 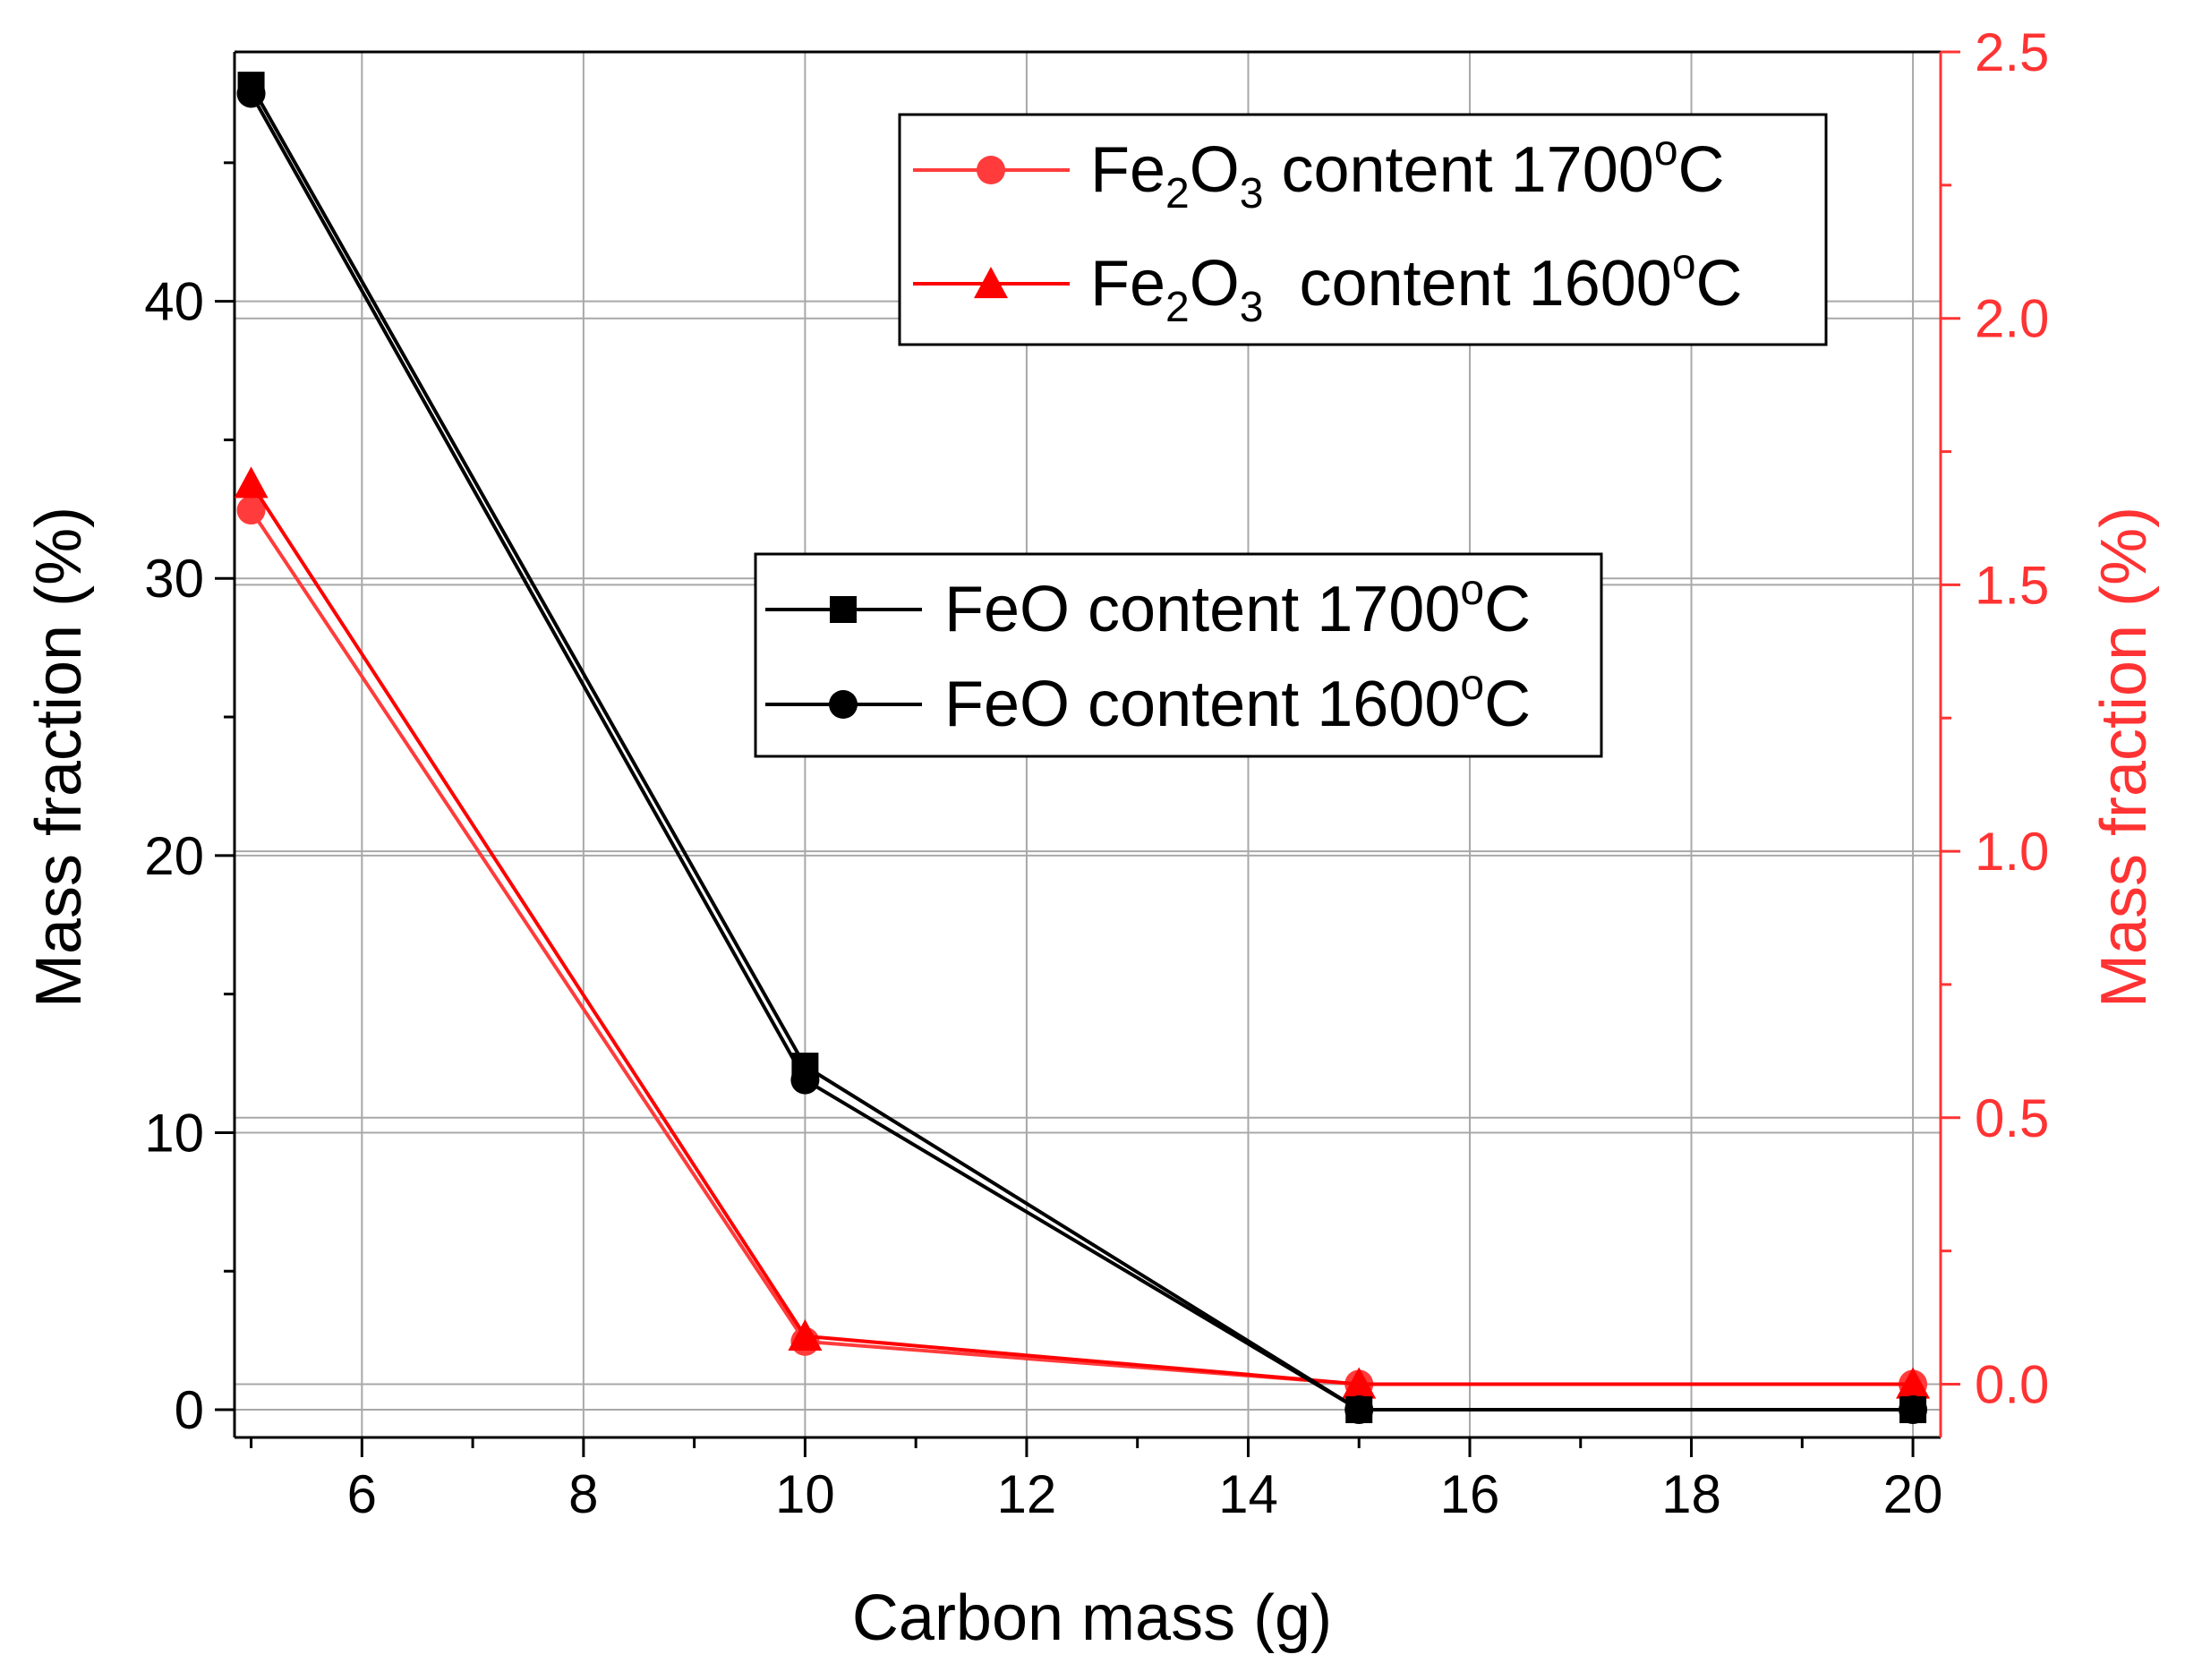 I want to click on y-right-tick-label: 0.5, so click(x=2012, y=1118).